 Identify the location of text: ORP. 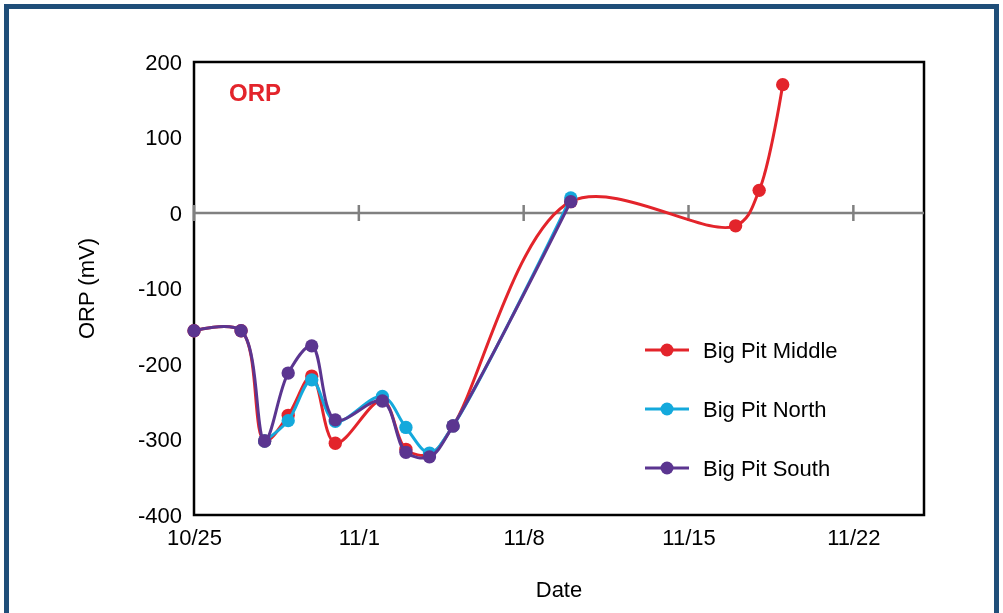
(255, 92).